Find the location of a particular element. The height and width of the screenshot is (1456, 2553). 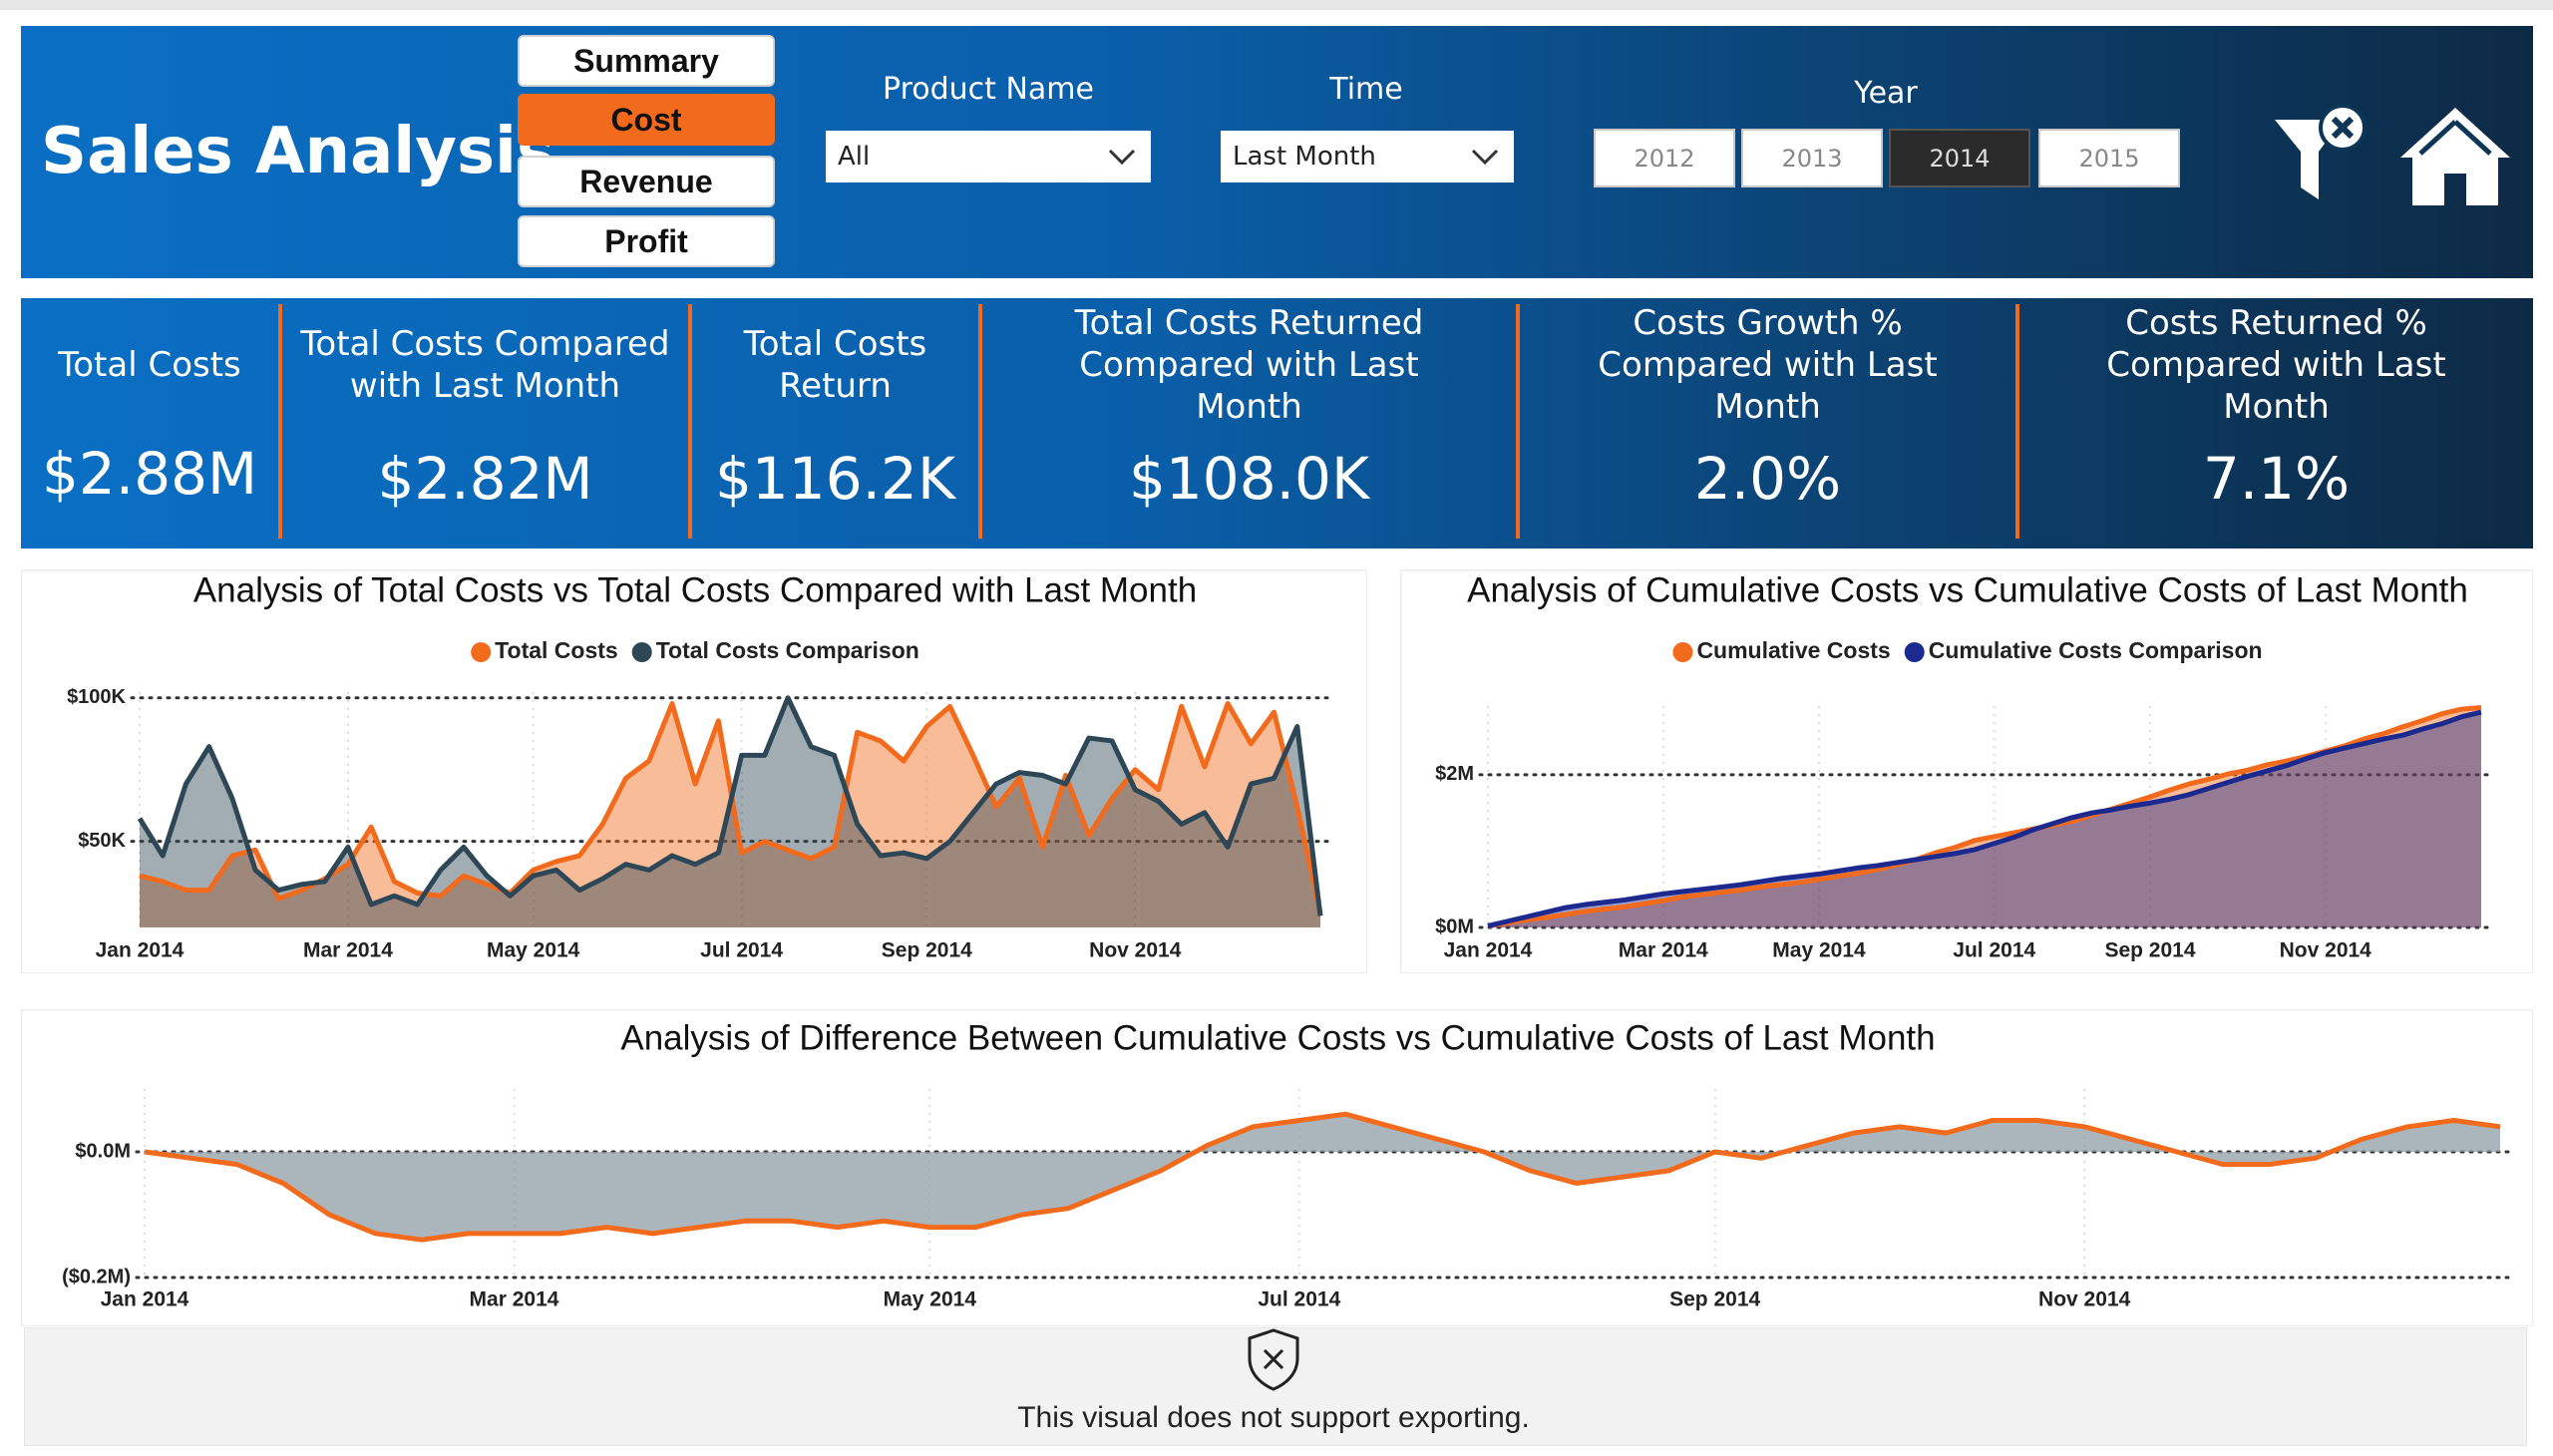

legend: Total Costs Total Costs Comparison is located at coordinates (695, 650).